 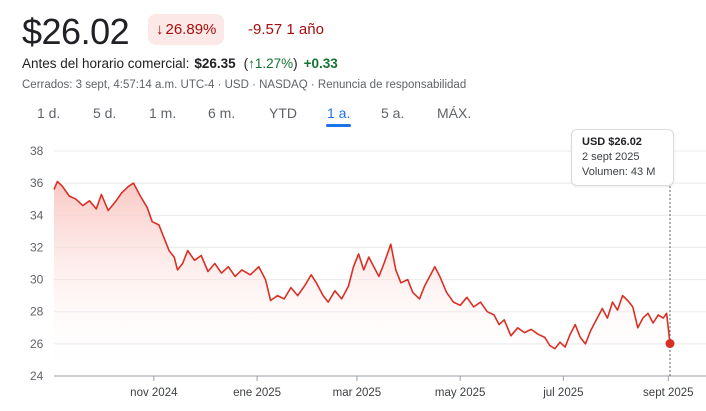 What do you see at coordinates (274, 63) in the screenshot?
I see `premarket-percent-value: 1.27%` at bounding box center [274, 63].